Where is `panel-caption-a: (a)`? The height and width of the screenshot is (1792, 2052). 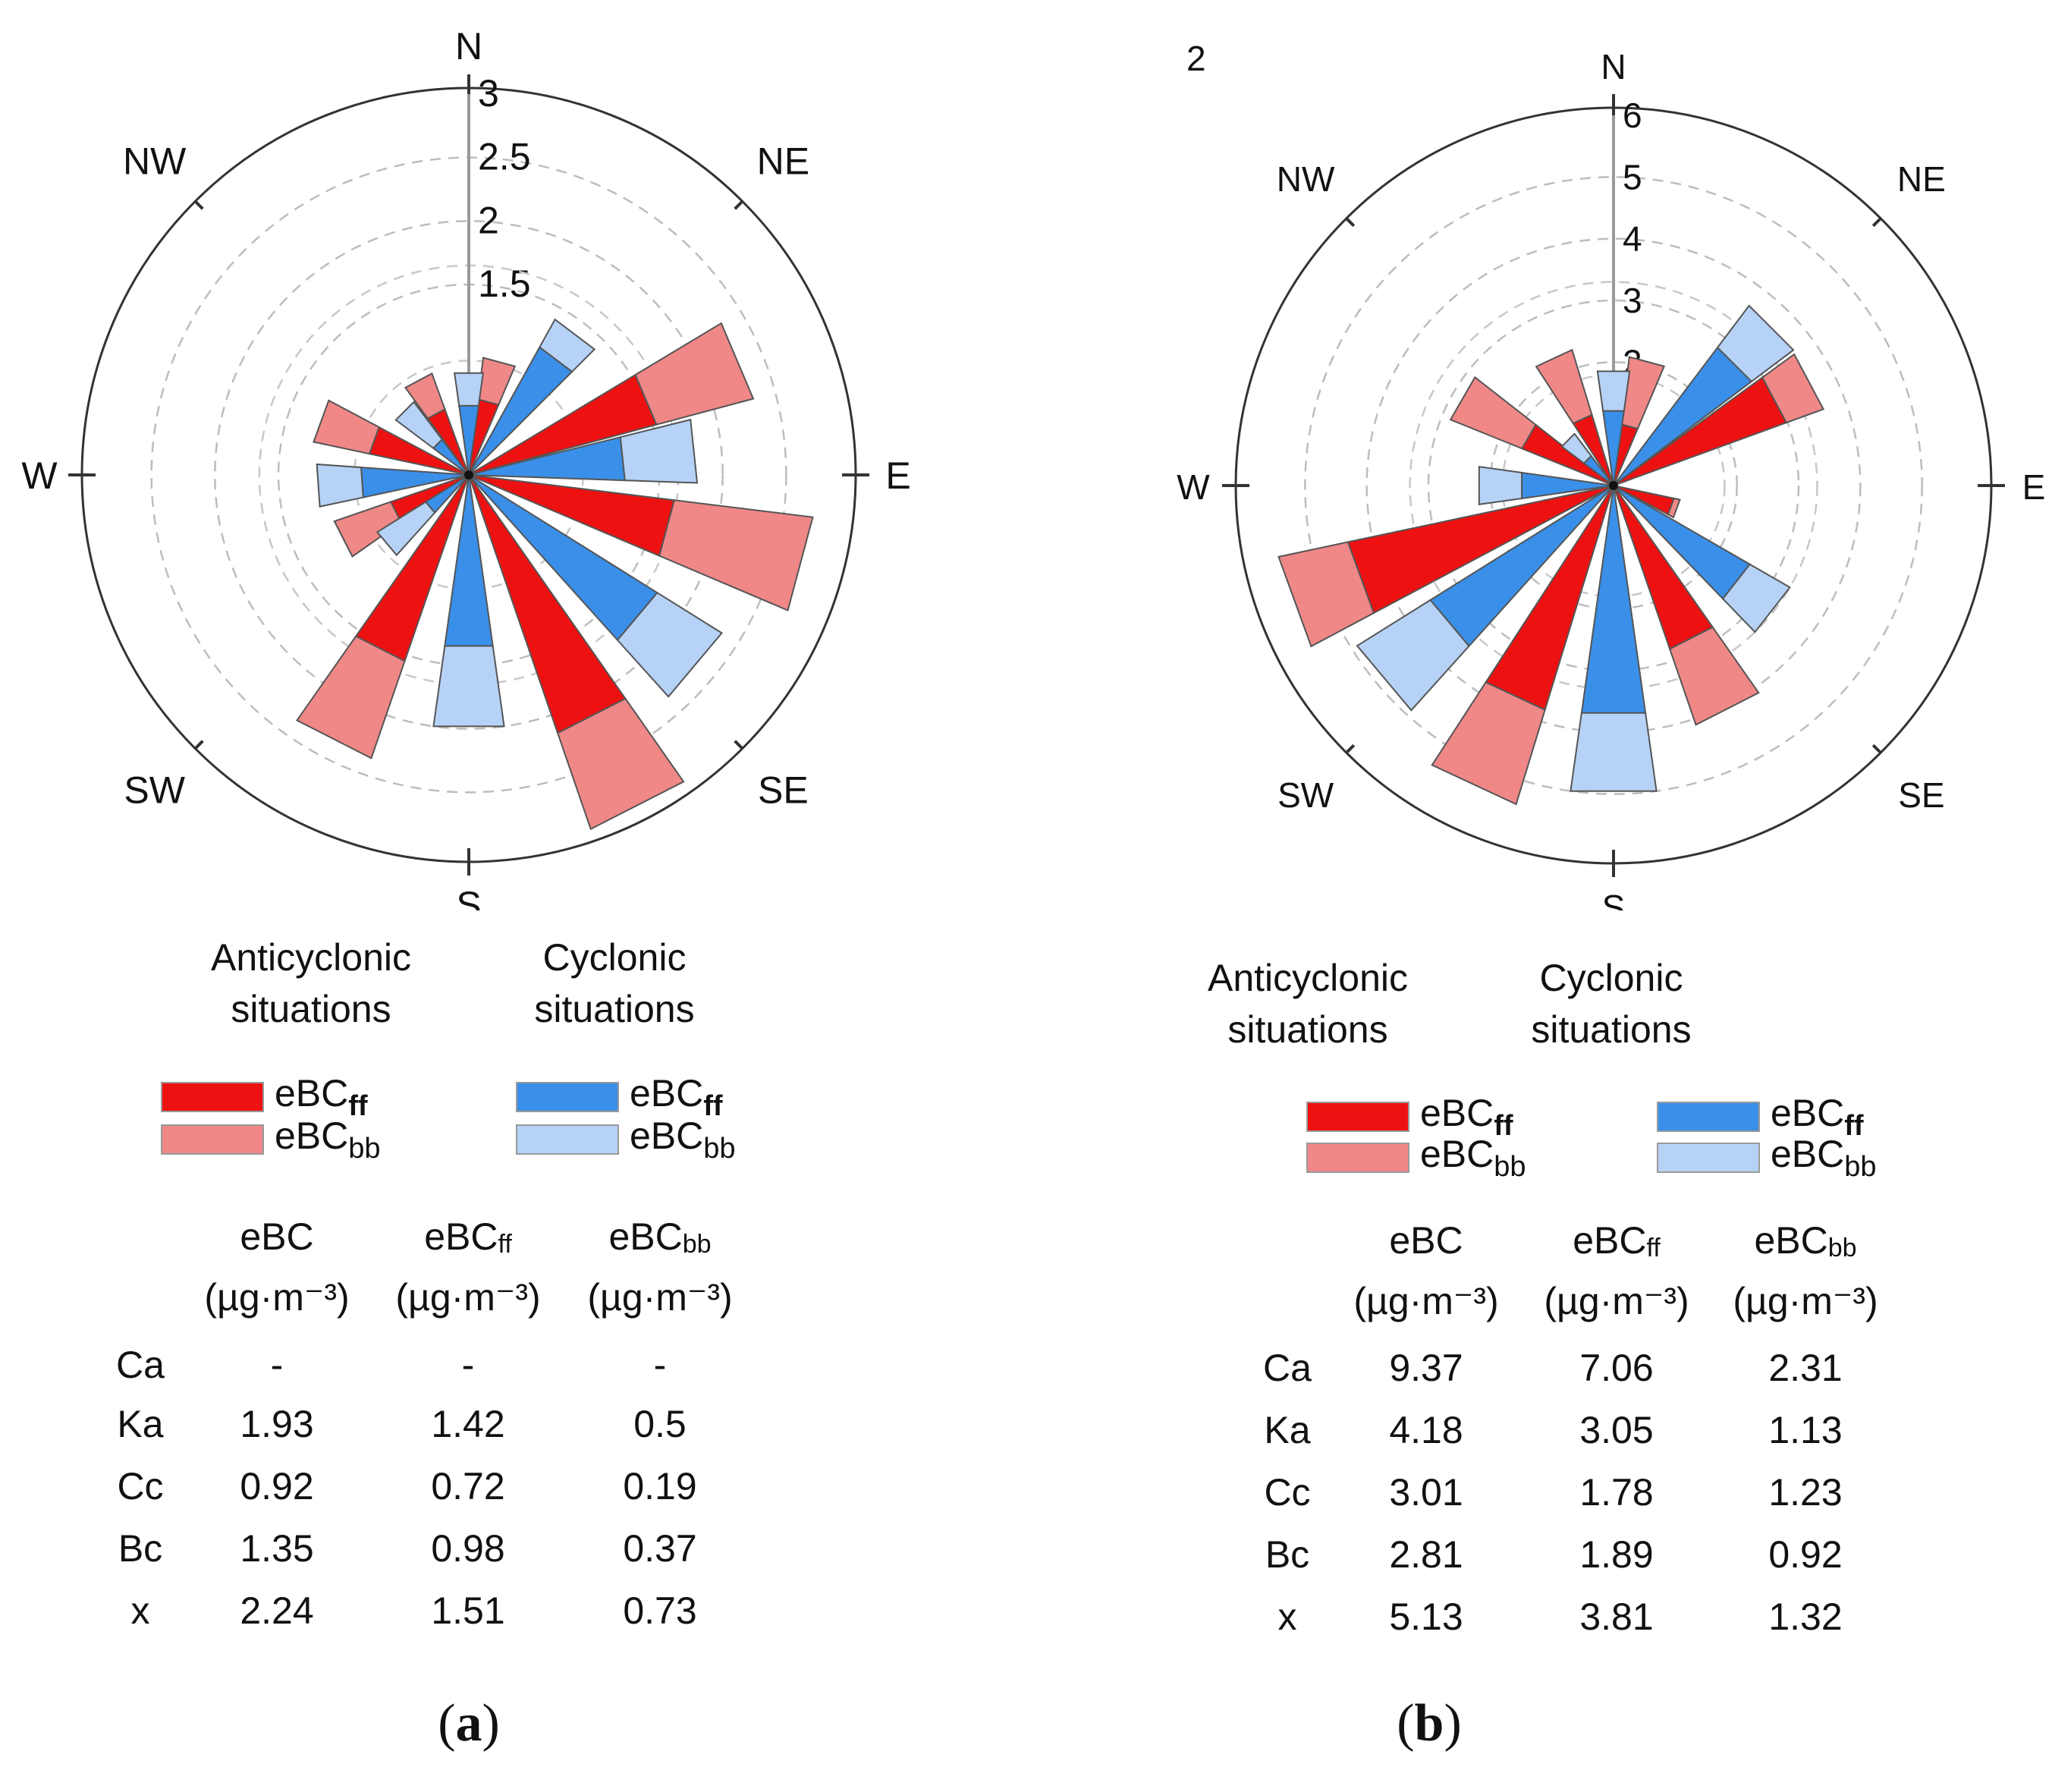
panel-caption-a: (a) is located at coordinates (469, 1723).